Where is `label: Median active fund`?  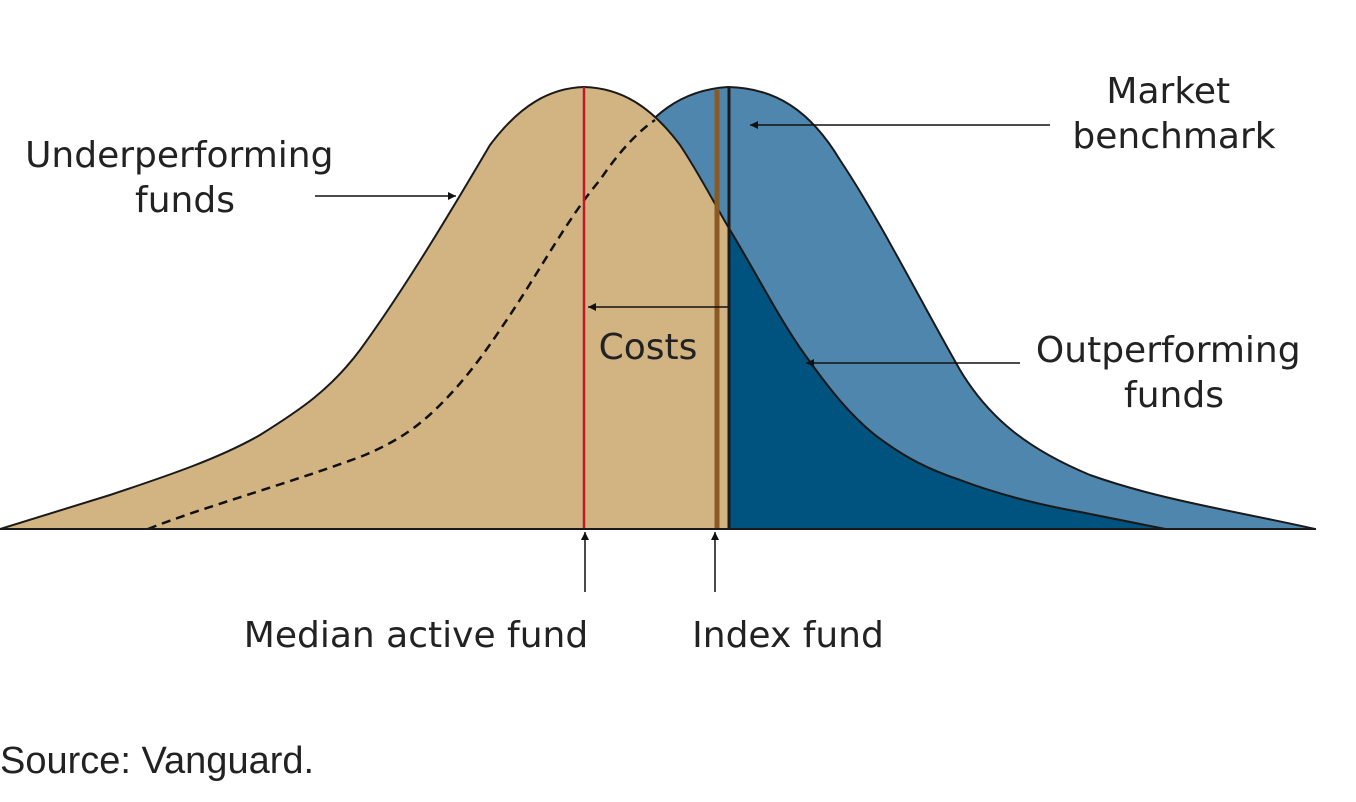 label: Median active fund is located at coordinates (416, 635).